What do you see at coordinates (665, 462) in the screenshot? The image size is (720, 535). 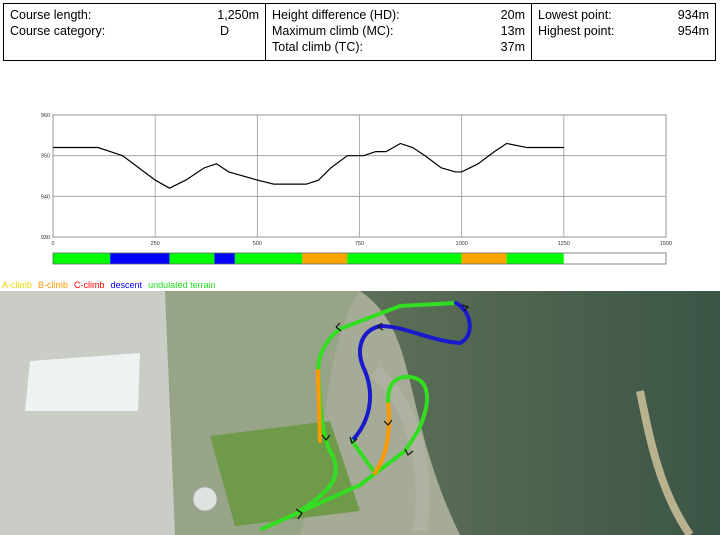 I see `river-bed` at bounding box center [665, 462].